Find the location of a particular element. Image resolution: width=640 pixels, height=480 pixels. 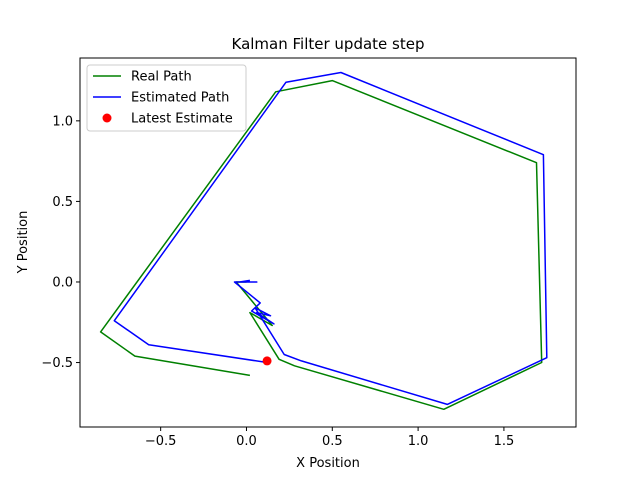

x-tick-label: 0.0 is located at coordinates (246, 441).